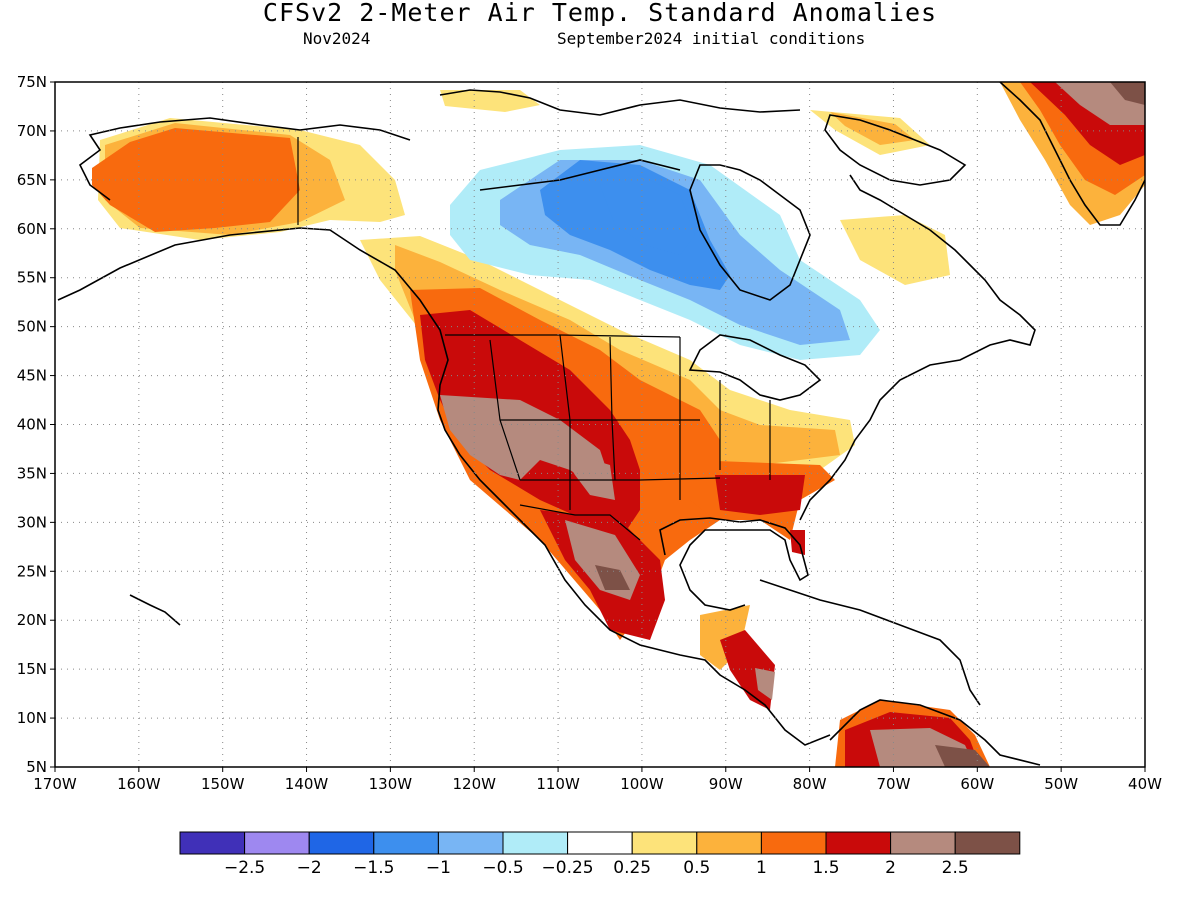  Describe the element at coordinates (642, 784) in the screenshot. I see `lon-tick-label: 100W` at that location.